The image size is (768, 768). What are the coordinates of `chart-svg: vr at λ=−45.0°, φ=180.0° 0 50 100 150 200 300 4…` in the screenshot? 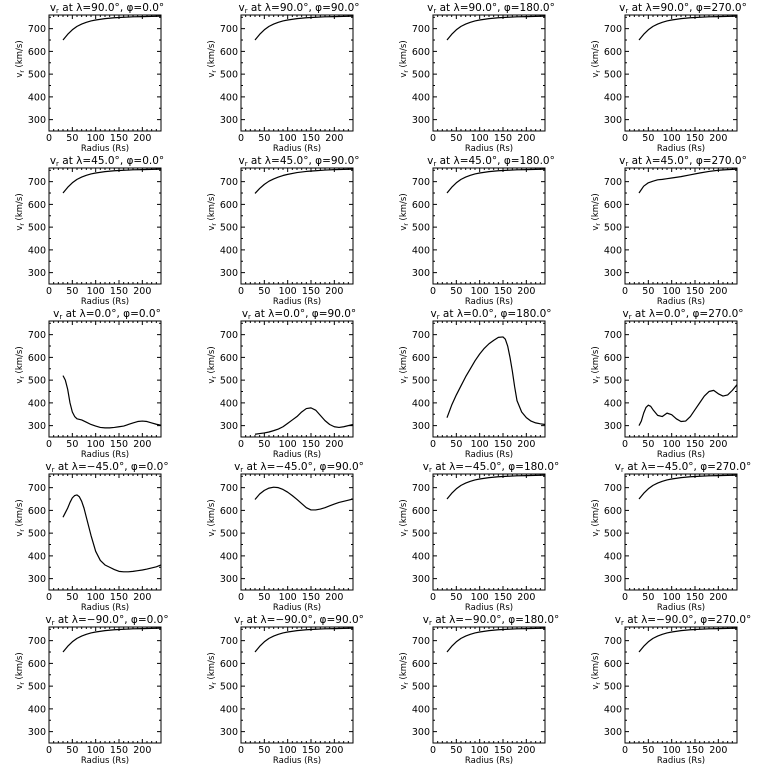 It's located at (479, 537).